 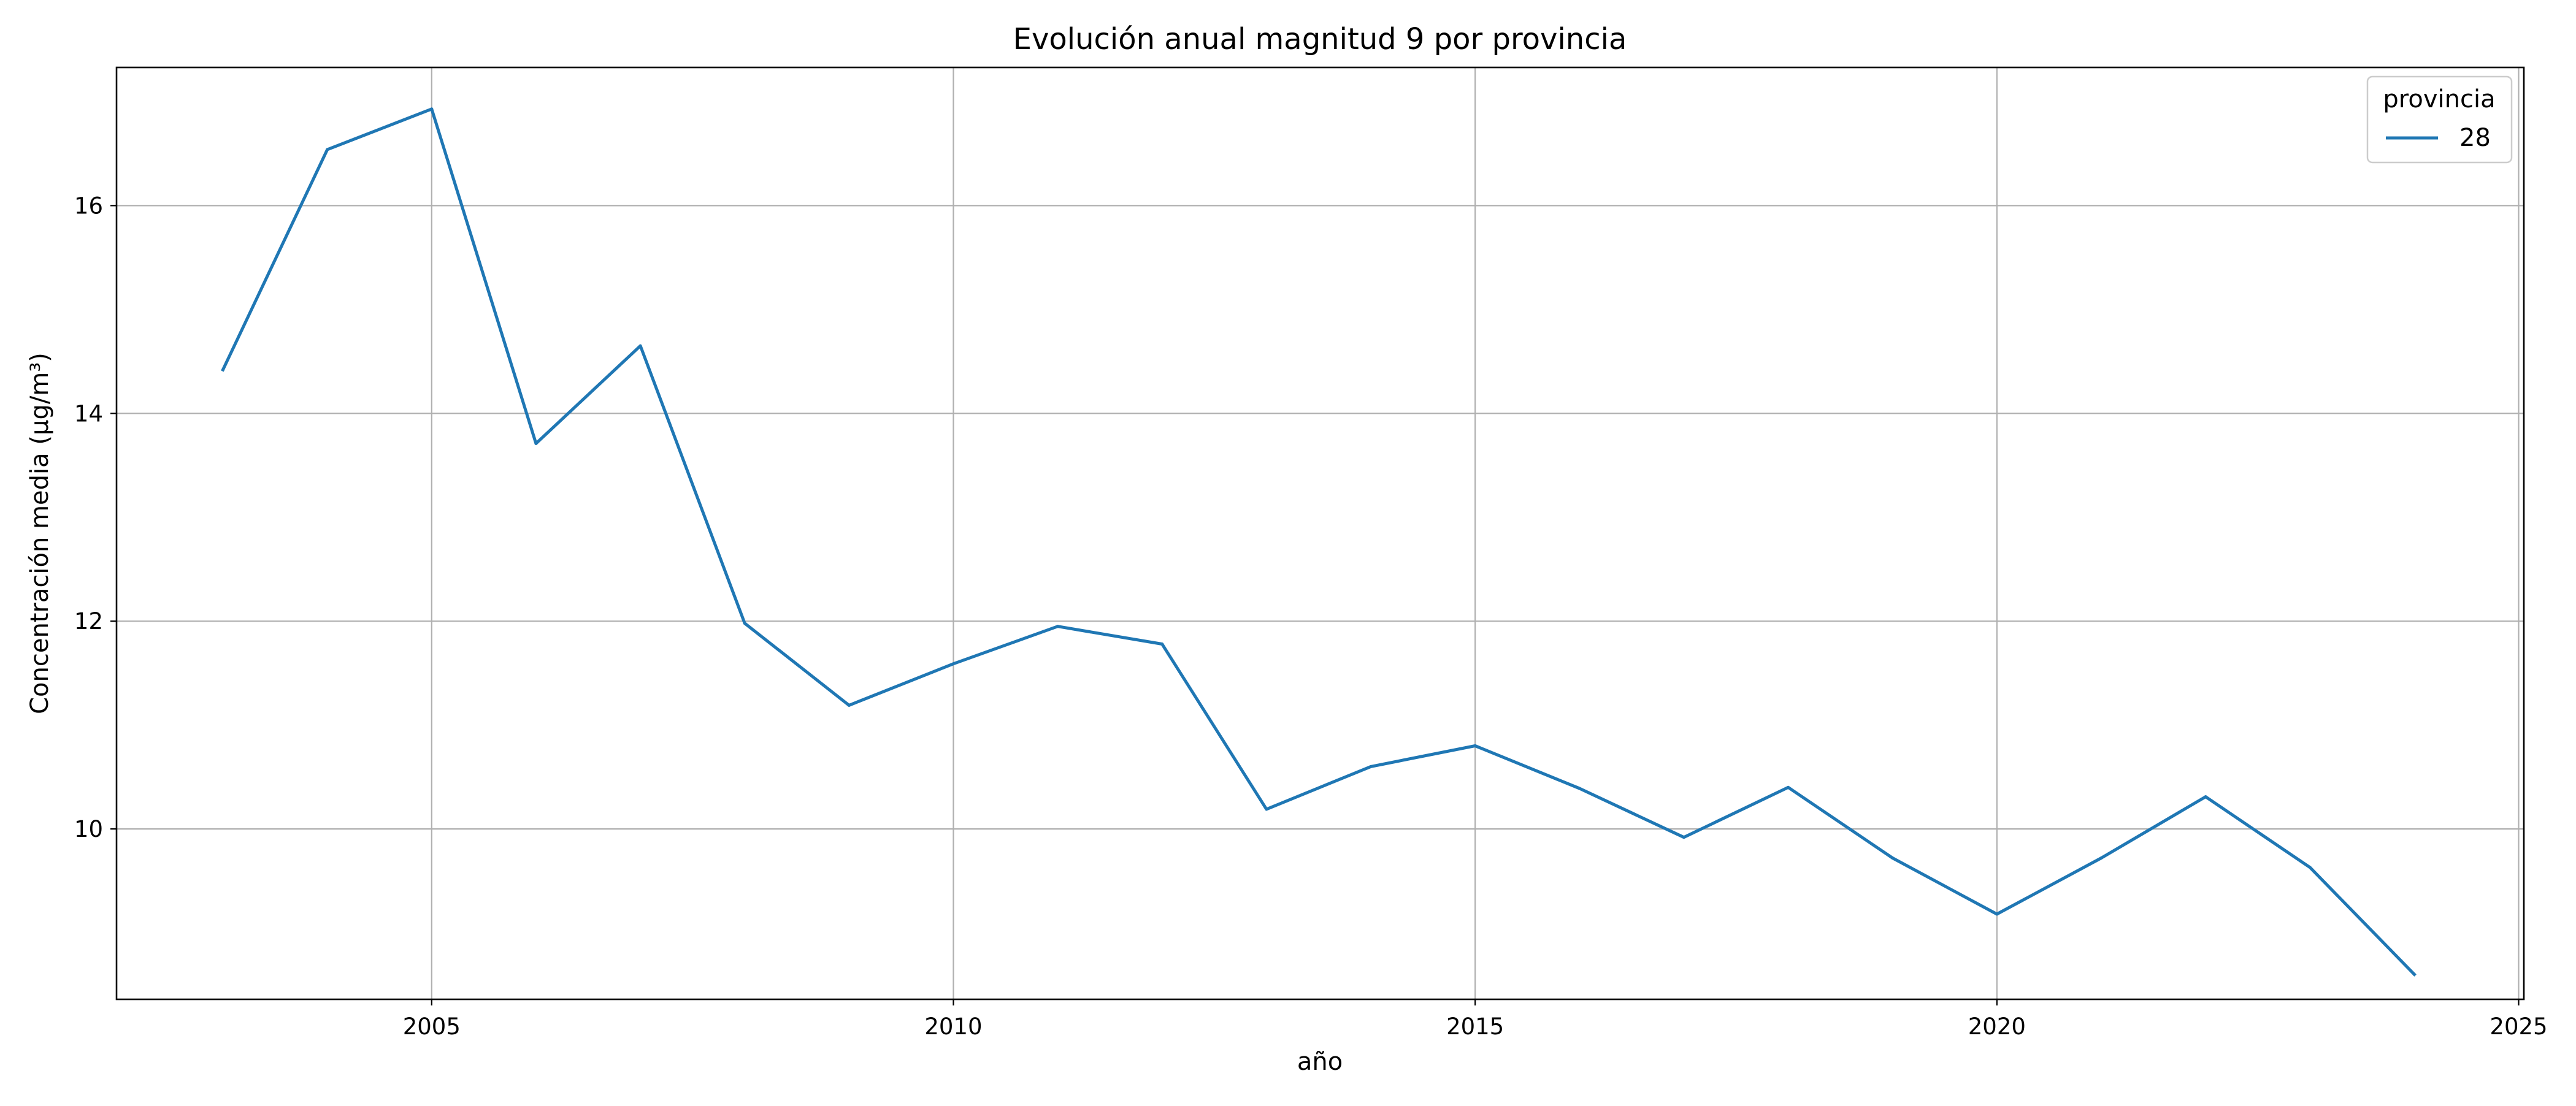 What do you see at coordinates (88, 621) in the screenshot?
I see `y-tick-label: 12` at bounding box center [88, 621].